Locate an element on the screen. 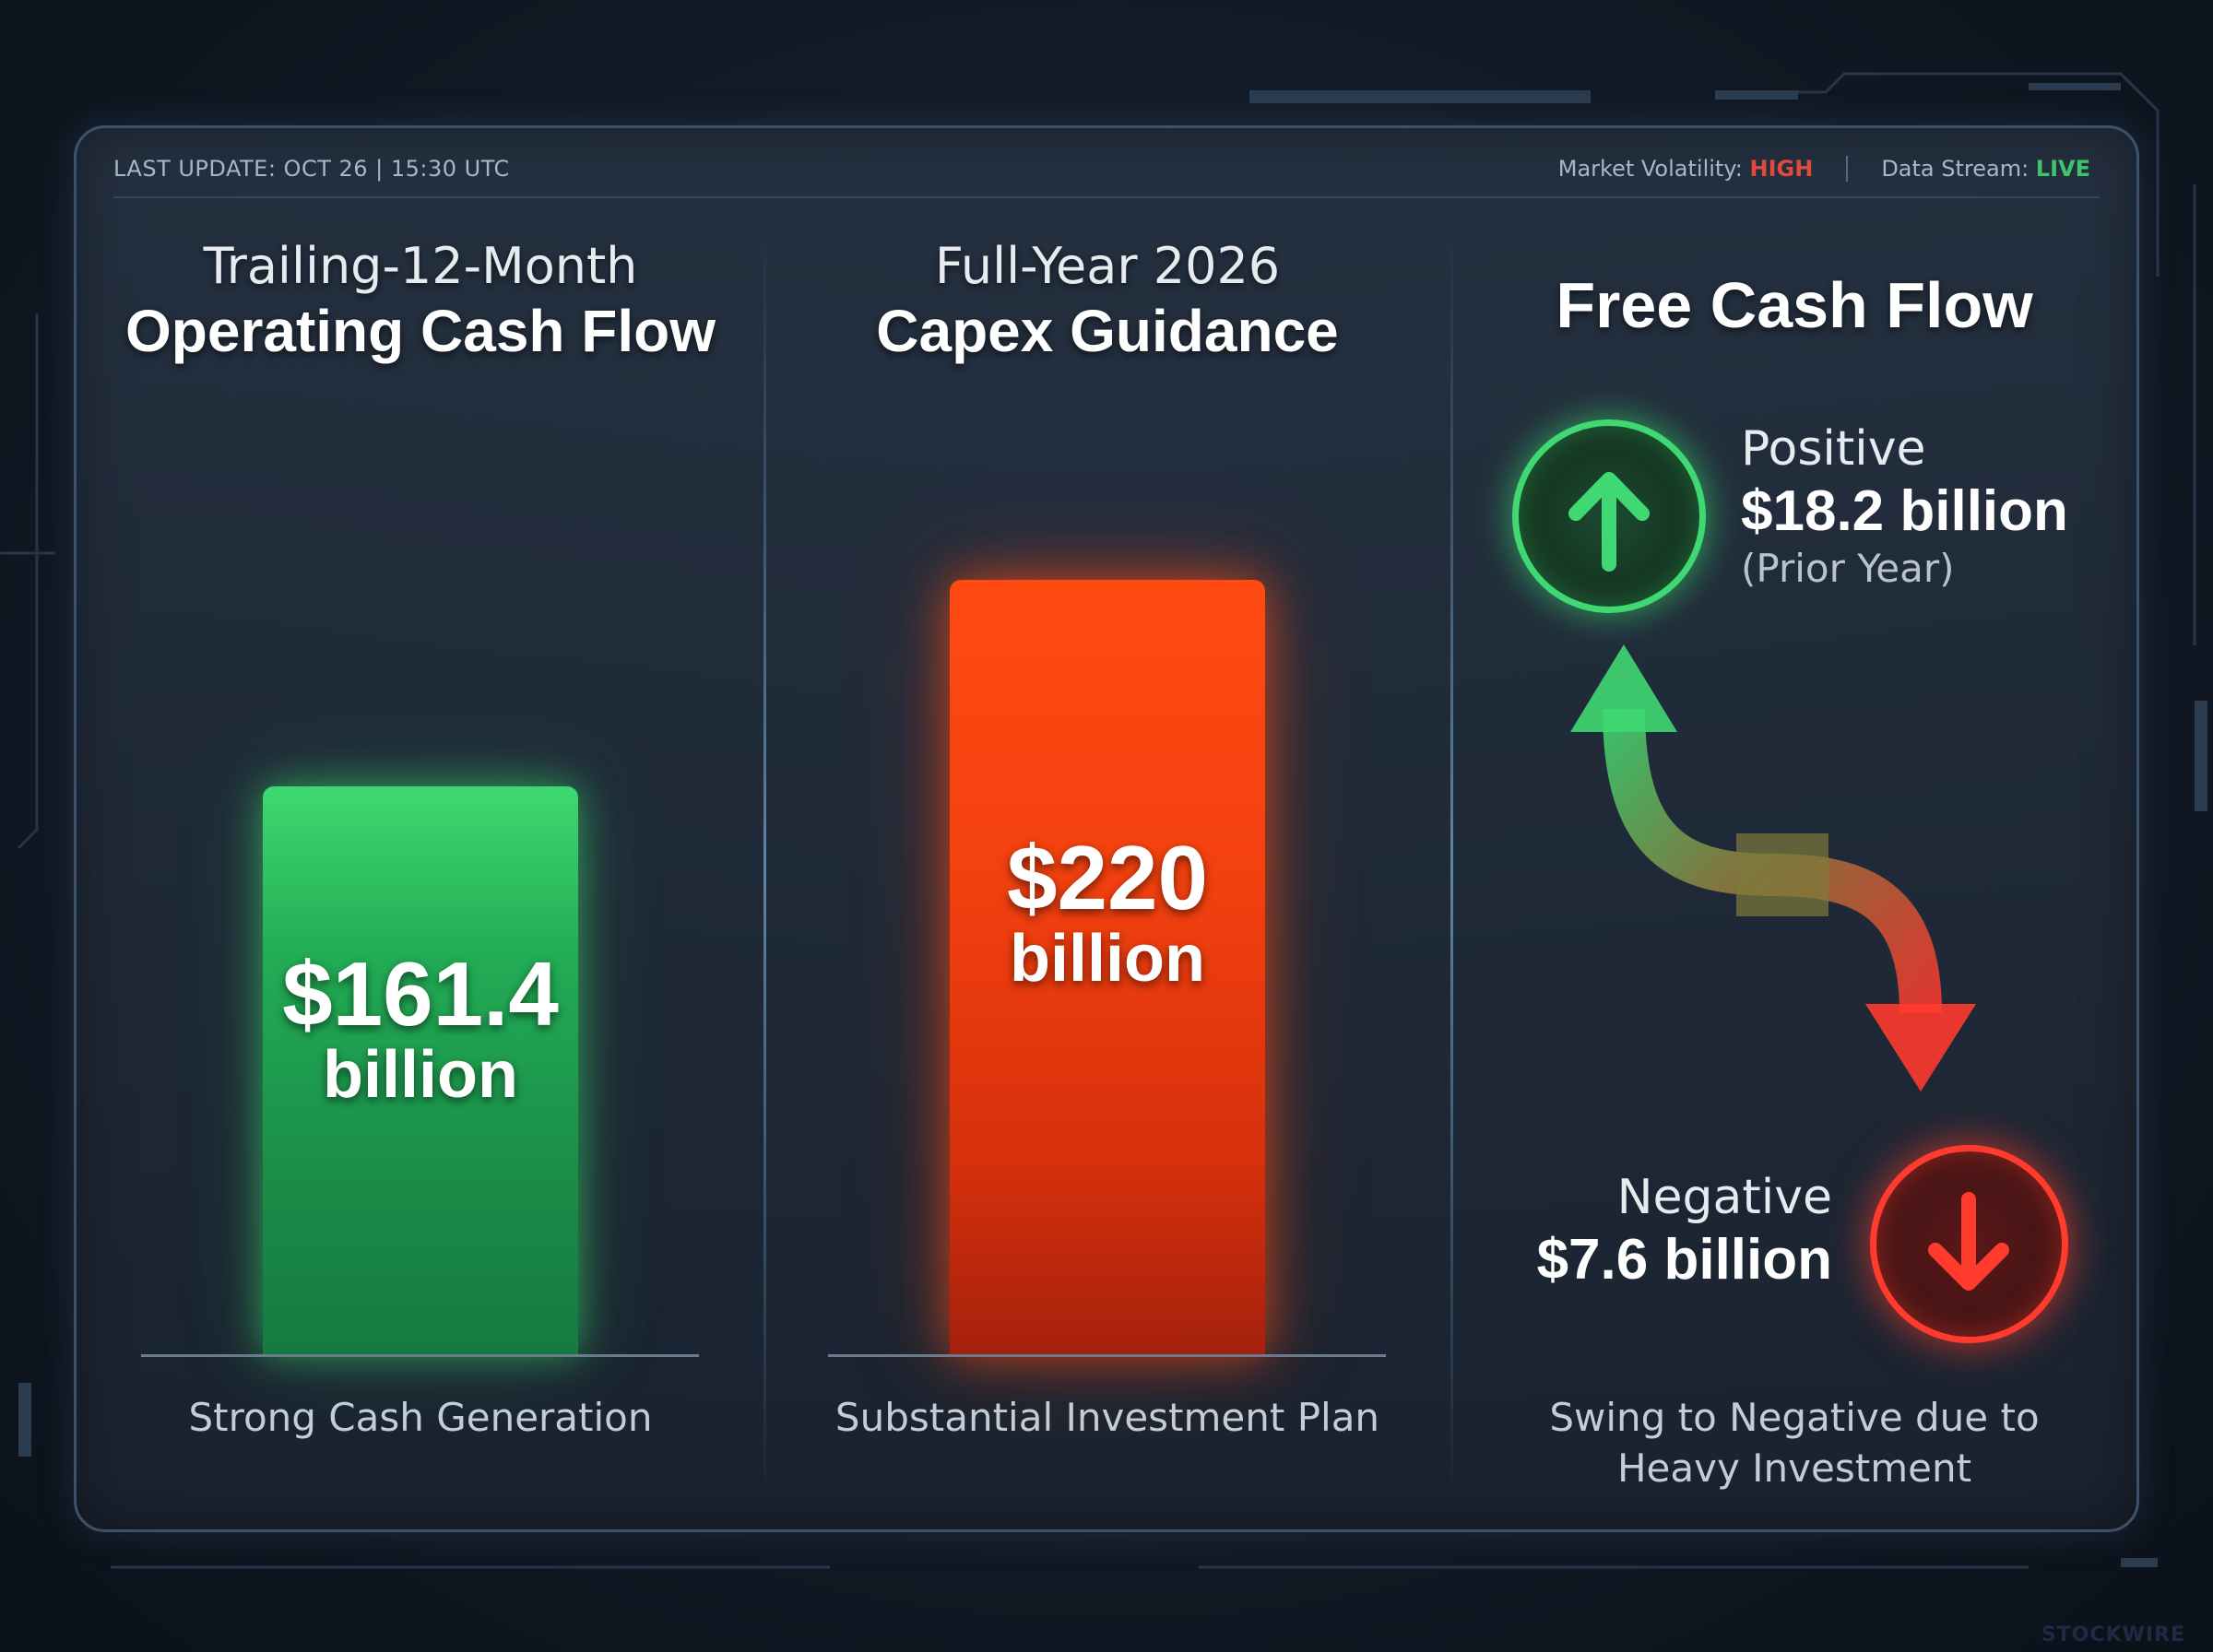  capex-bar-label: $220 billion is located at coordinates (1107, 911).